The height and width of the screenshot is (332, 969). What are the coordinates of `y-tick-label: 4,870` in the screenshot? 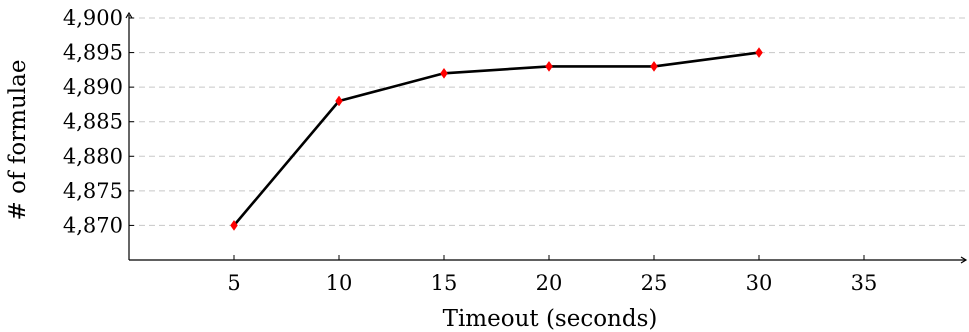 It's located at (93, 225).